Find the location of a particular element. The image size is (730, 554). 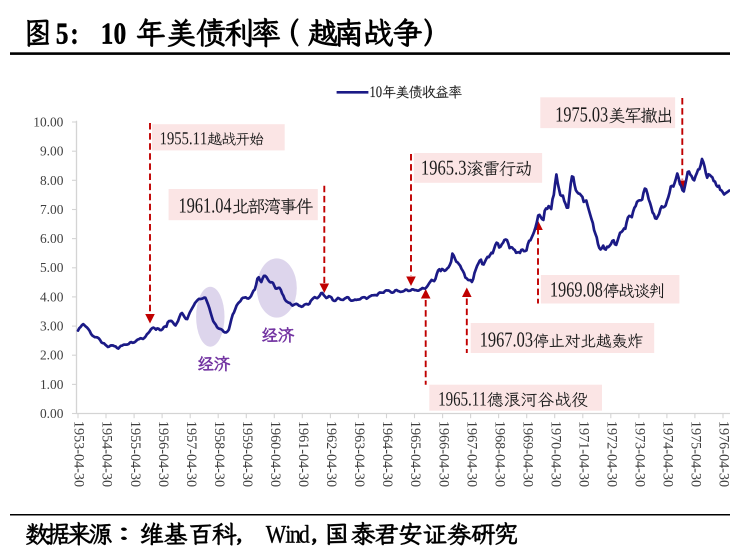

svg-text: 3.00 is located at coordinates (52, 326).